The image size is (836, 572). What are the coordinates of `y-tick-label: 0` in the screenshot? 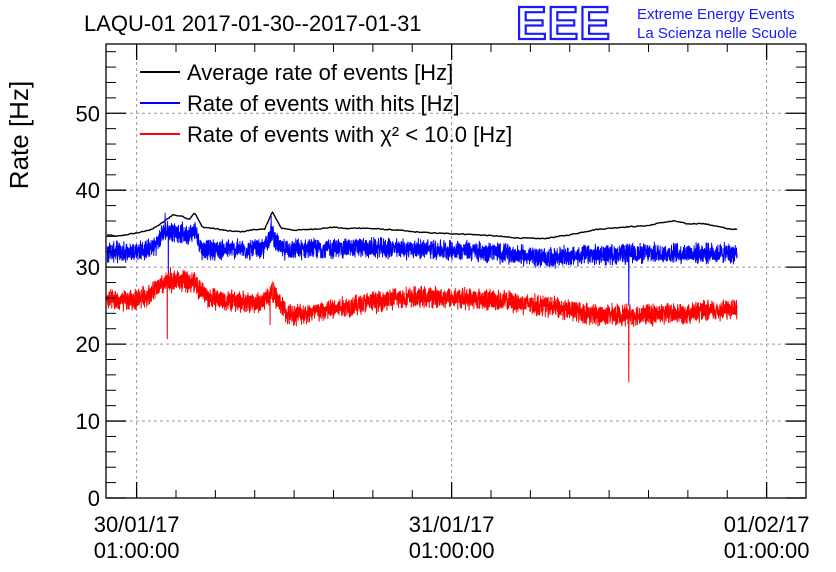 It's located at (94, 498).